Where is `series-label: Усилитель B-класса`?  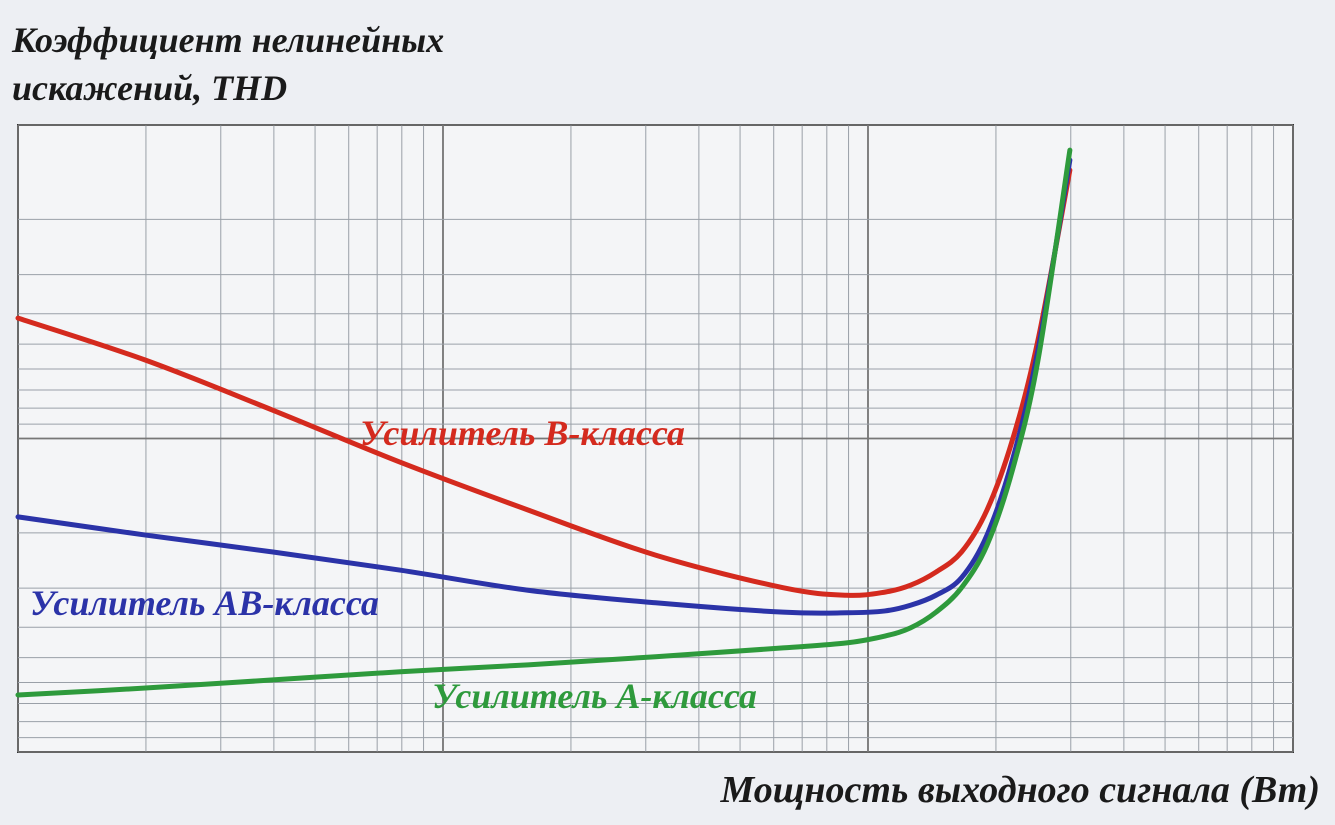 series-label: Усилитель B-класса is located at coordinates (522, 433).